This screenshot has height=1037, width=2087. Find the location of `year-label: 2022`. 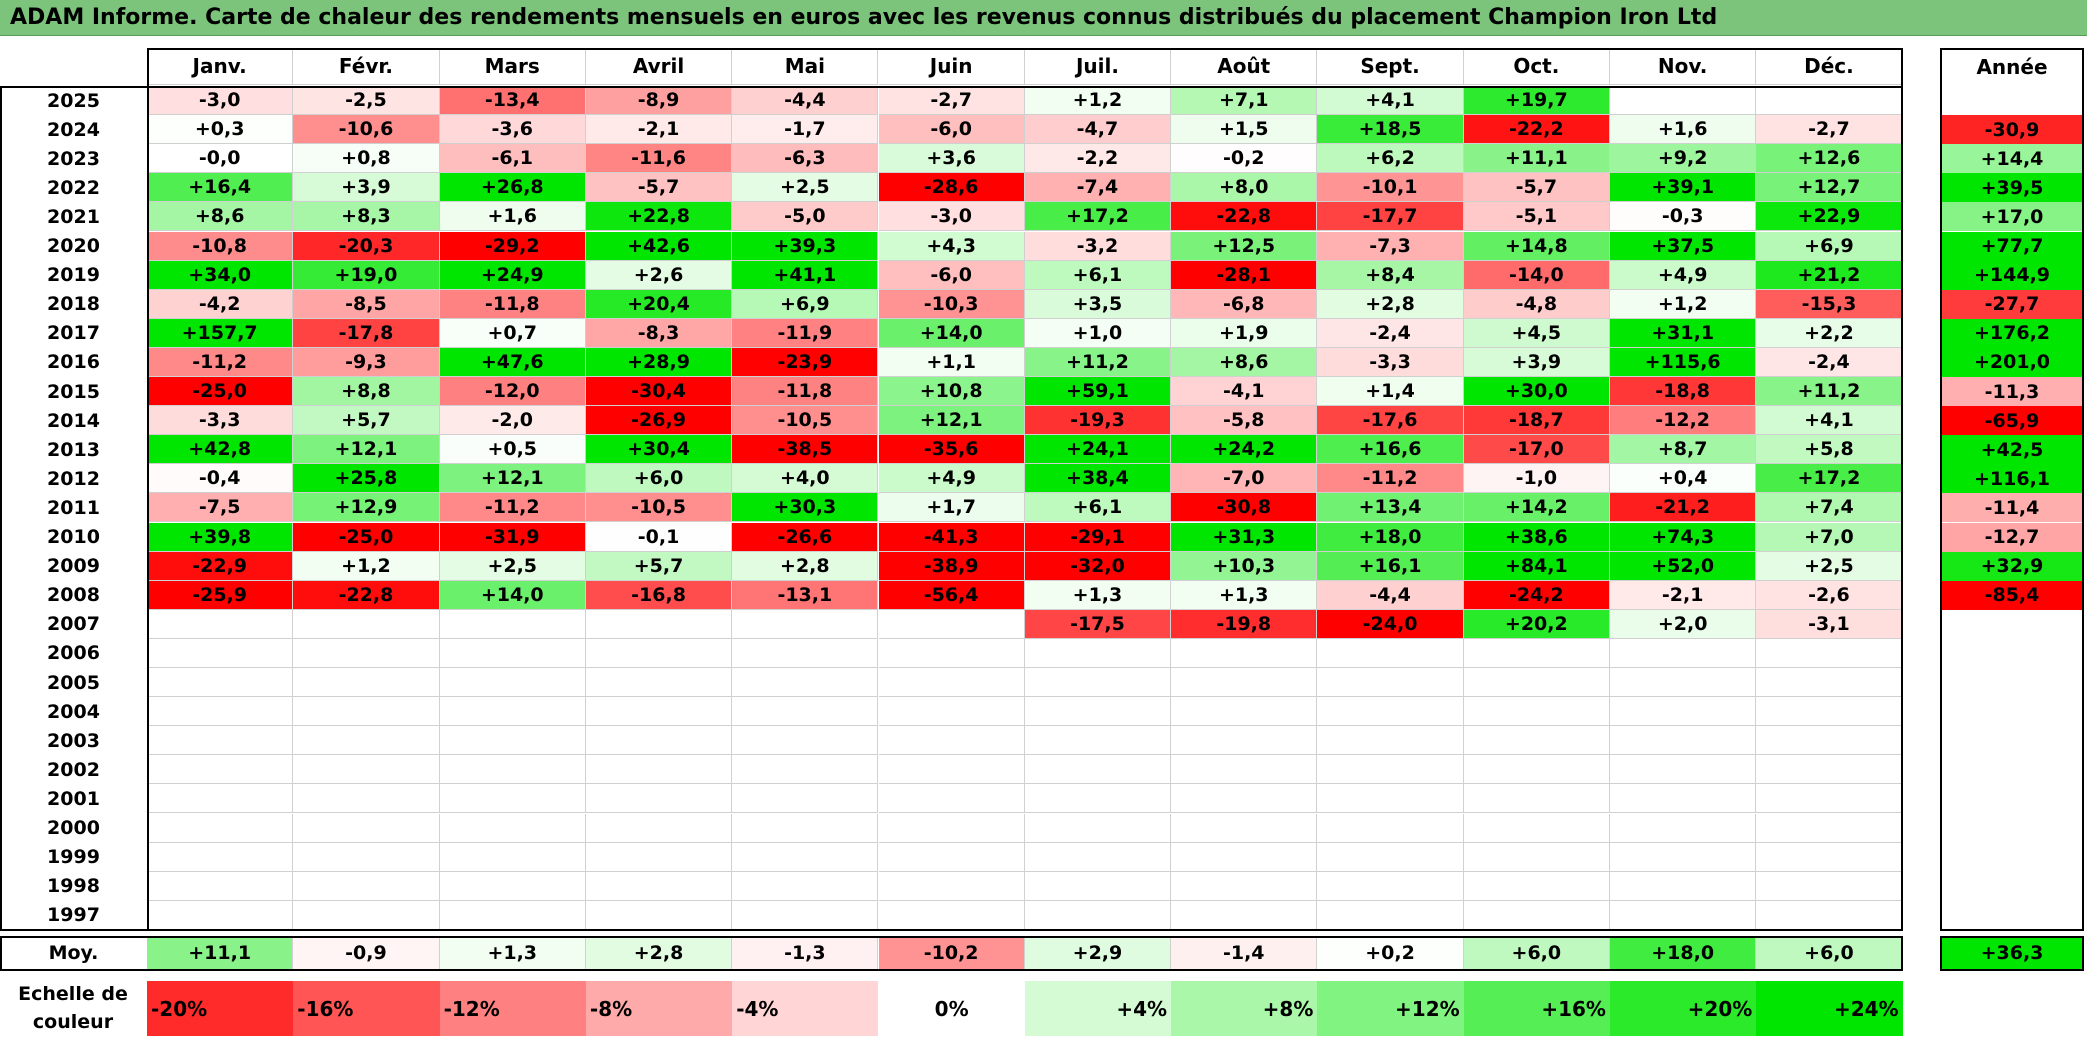

year-label: 2022 is located at coordinates (73, 187).